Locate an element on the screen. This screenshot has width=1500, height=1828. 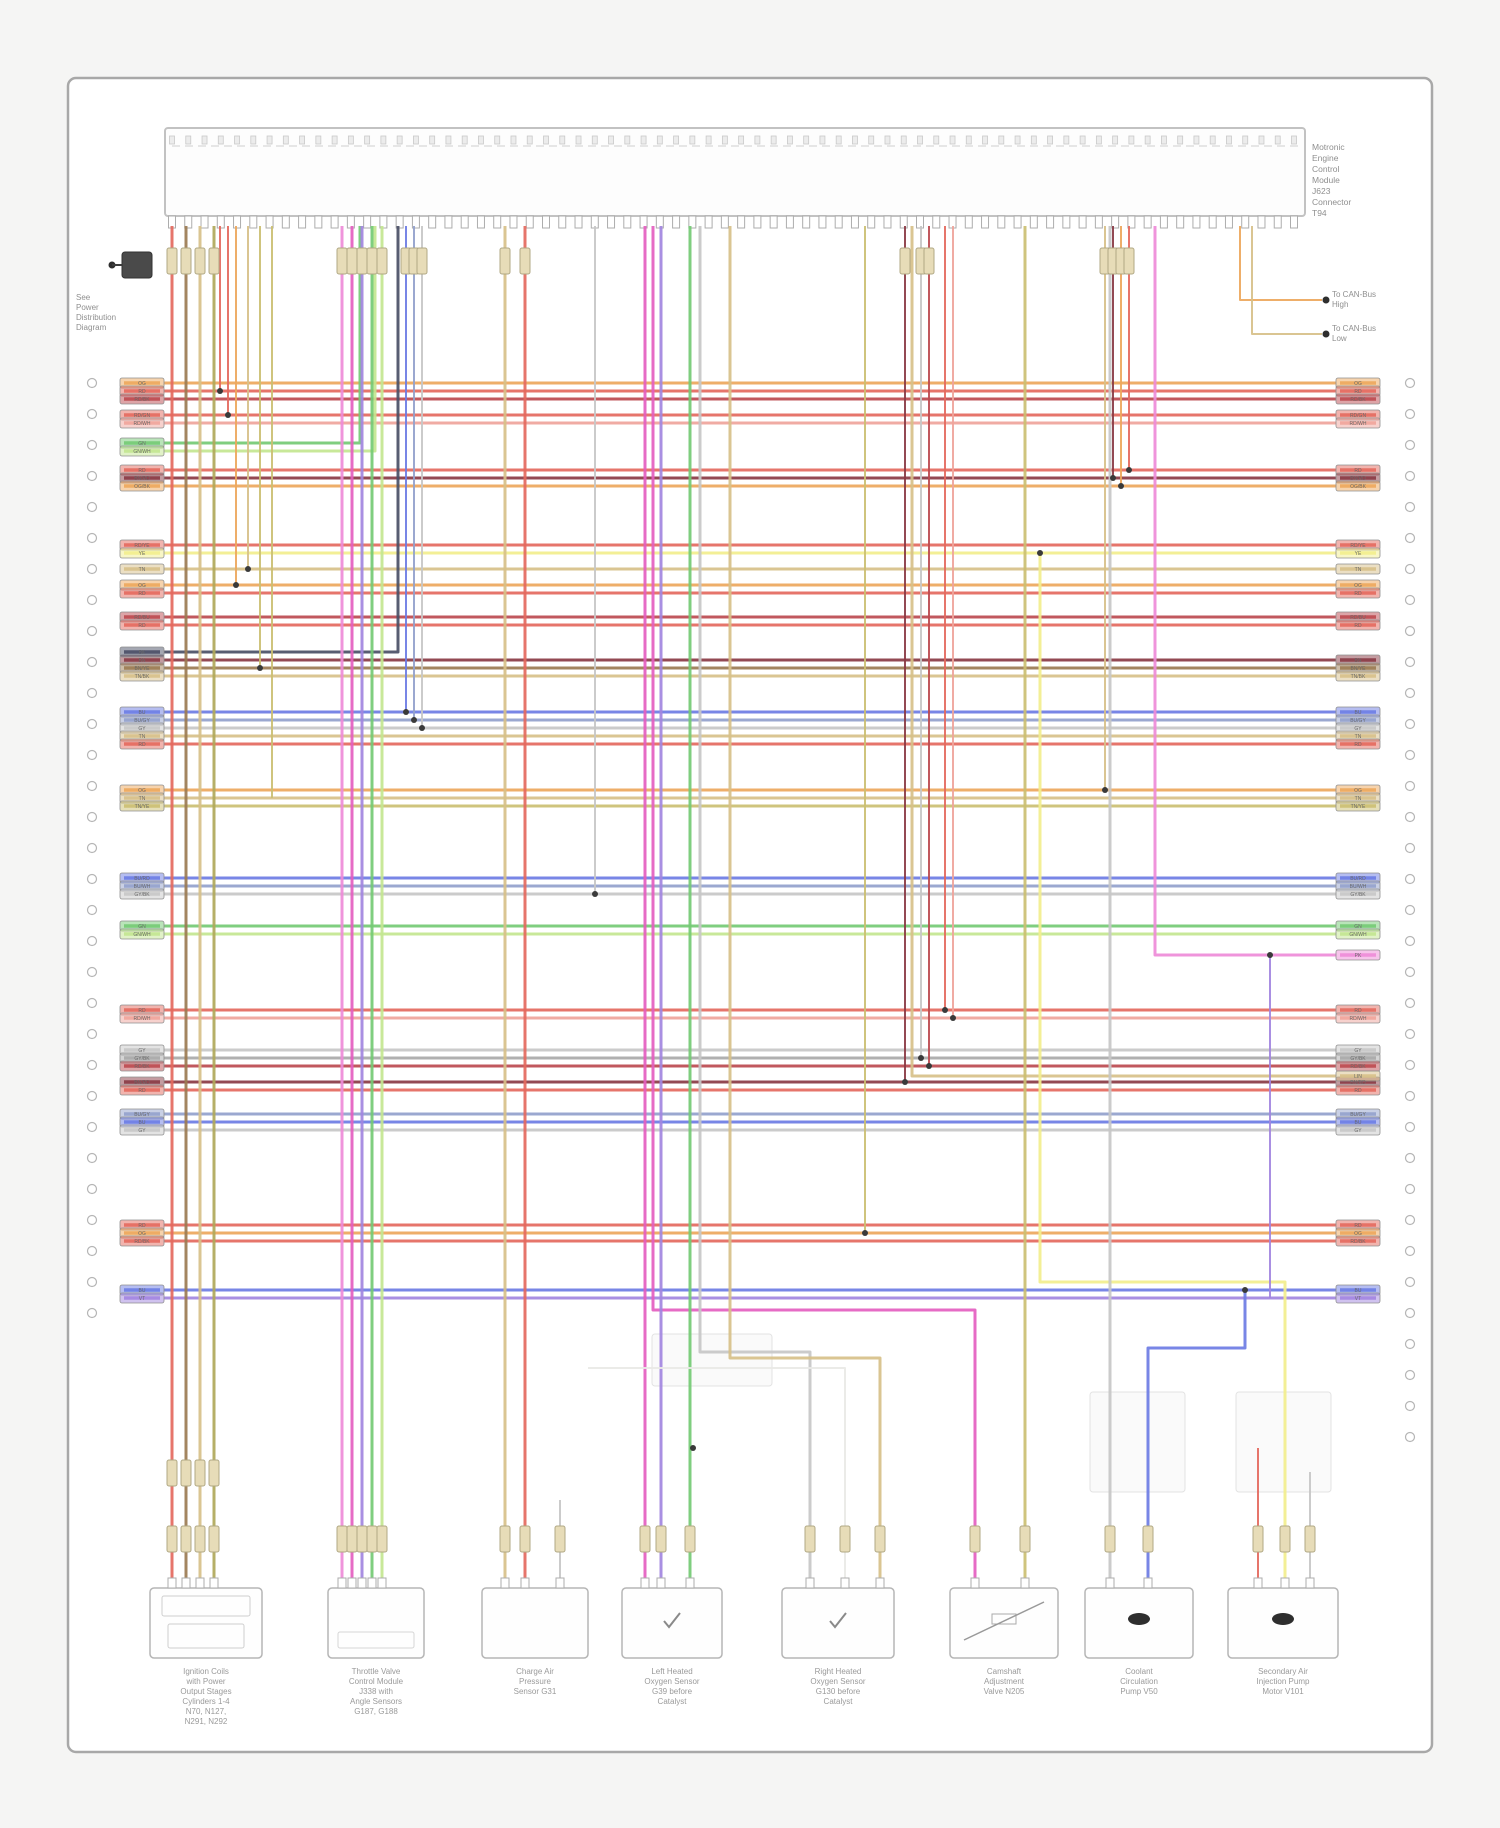
component-caption-line: with Power is located at coordinates (205, 1681).